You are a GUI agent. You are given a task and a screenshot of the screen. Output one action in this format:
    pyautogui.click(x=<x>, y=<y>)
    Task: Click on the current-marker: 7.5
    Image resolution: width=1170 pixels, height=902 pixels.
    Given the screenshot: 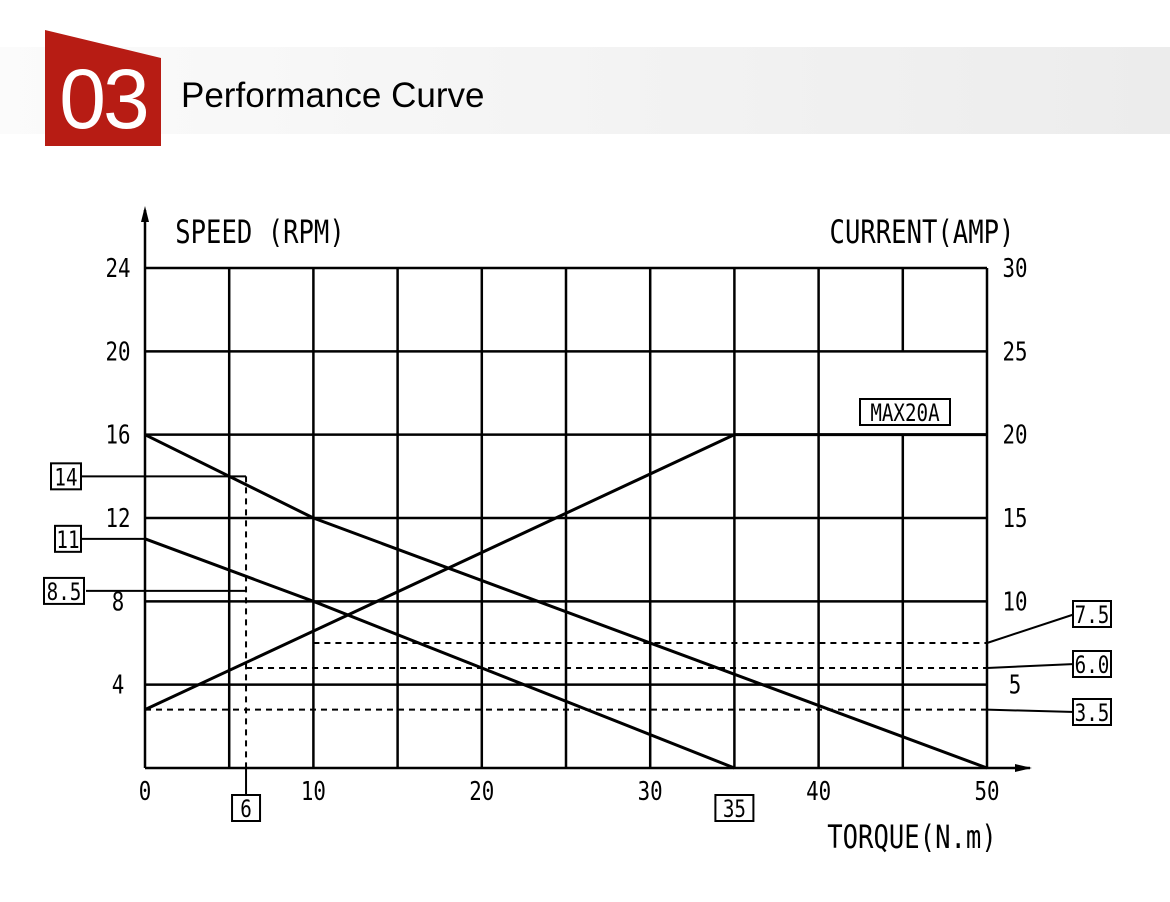 What is the action you would take?
    pyautogui.click(x=1092, y=616)
    